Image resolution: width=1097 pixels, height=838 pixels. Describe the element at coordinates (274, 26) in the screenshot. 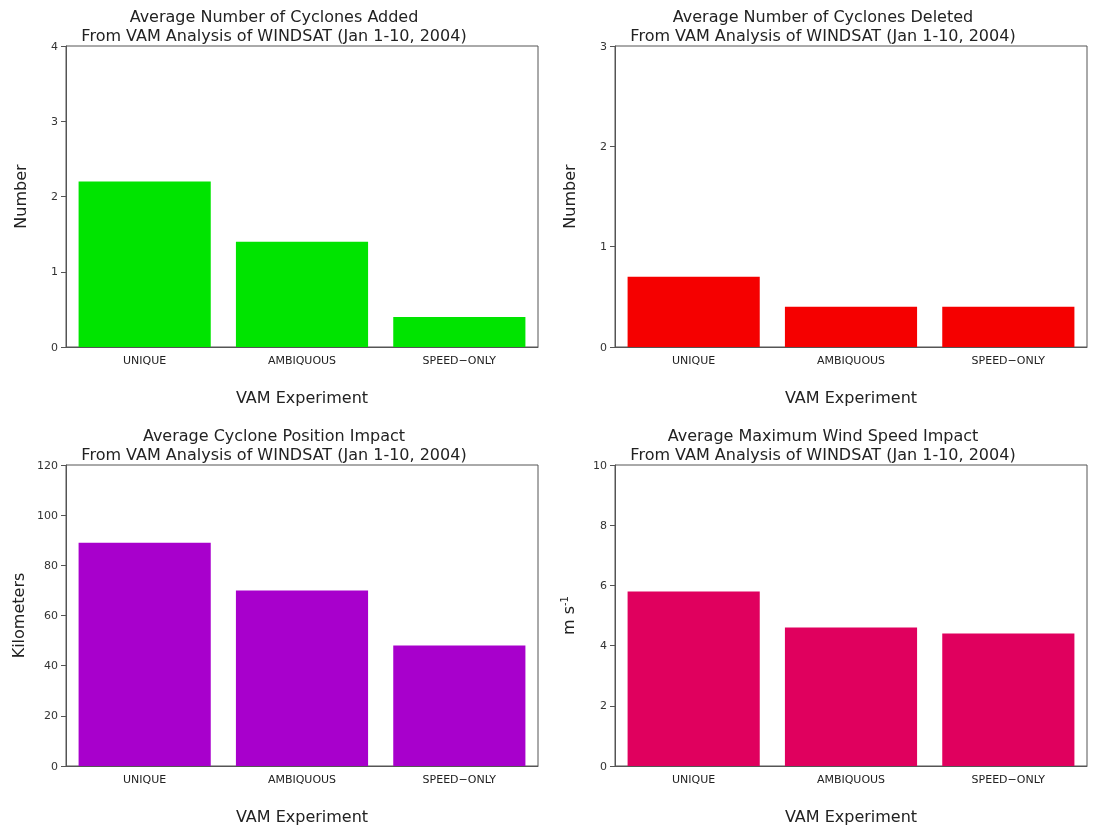

I see `chart-title: Average Number of Cyclones Added From VAM Analysis of WINDSAT (Jan 1-10, 2004)` at that location.